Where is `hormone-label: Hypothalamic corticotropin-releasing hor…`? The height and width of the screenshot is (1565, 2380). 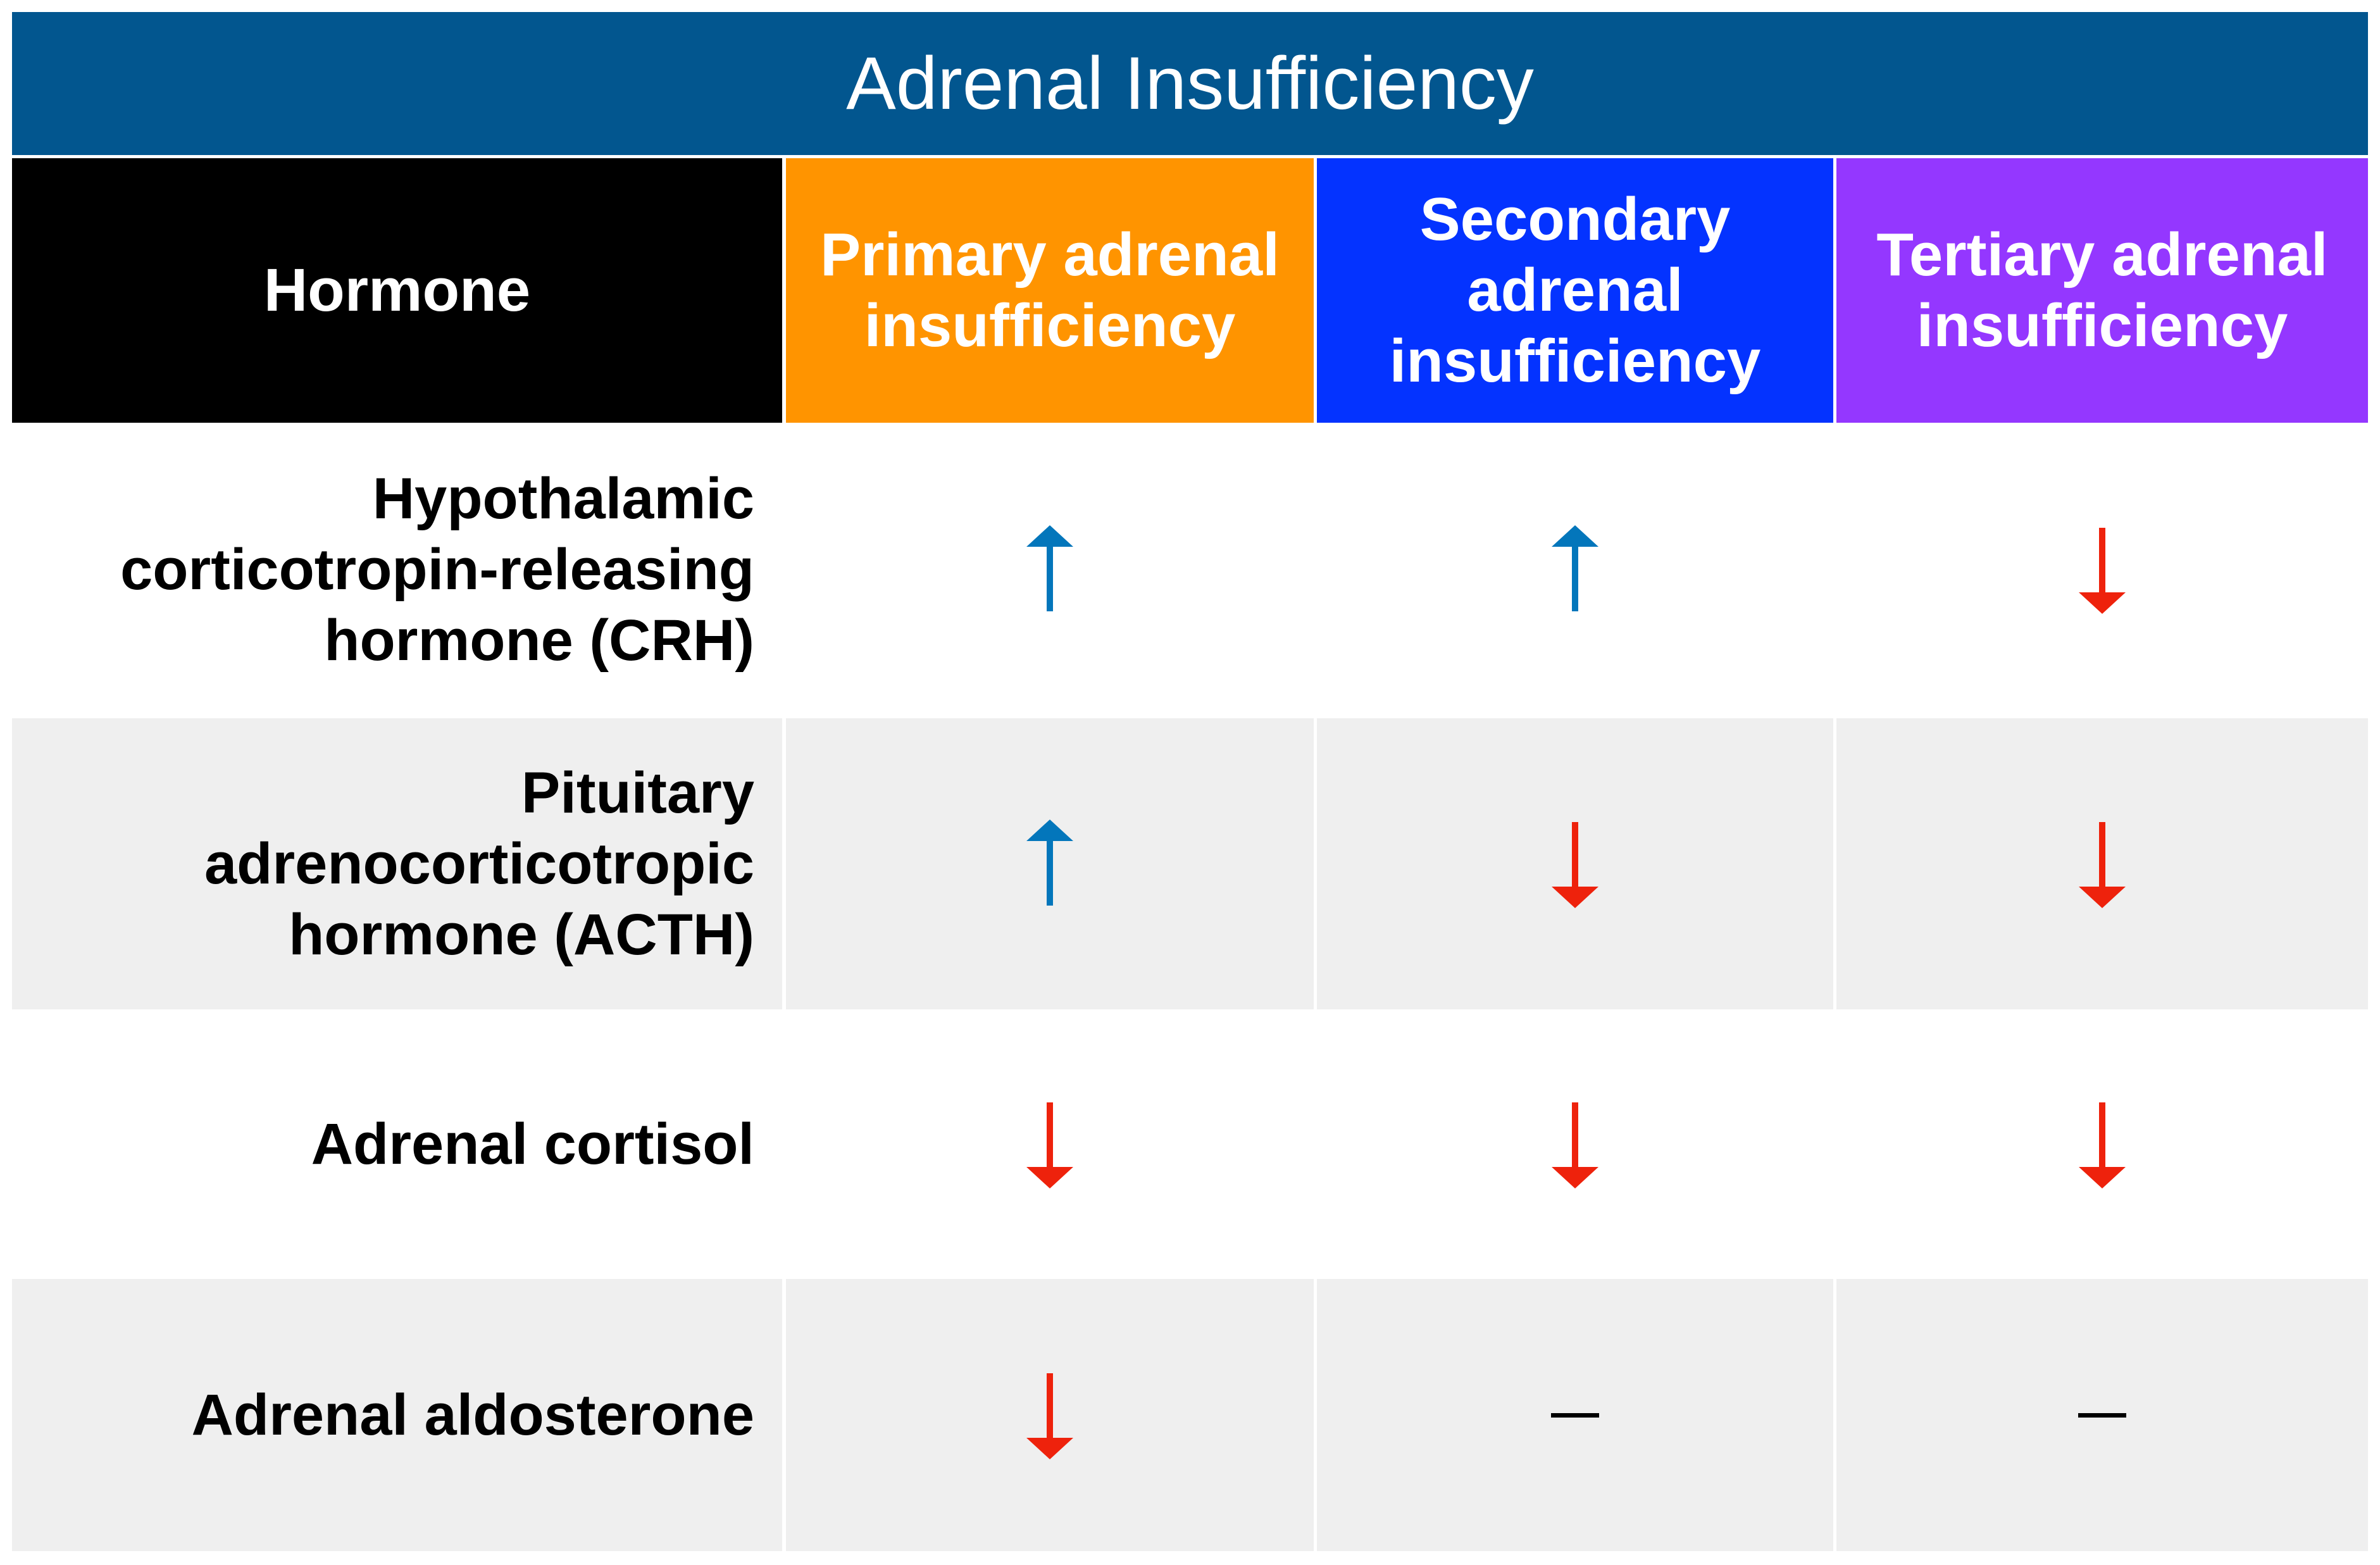 hormone-label: Hypothalamic corticotropin-releasing hor… is located at coordinates (437, 569).